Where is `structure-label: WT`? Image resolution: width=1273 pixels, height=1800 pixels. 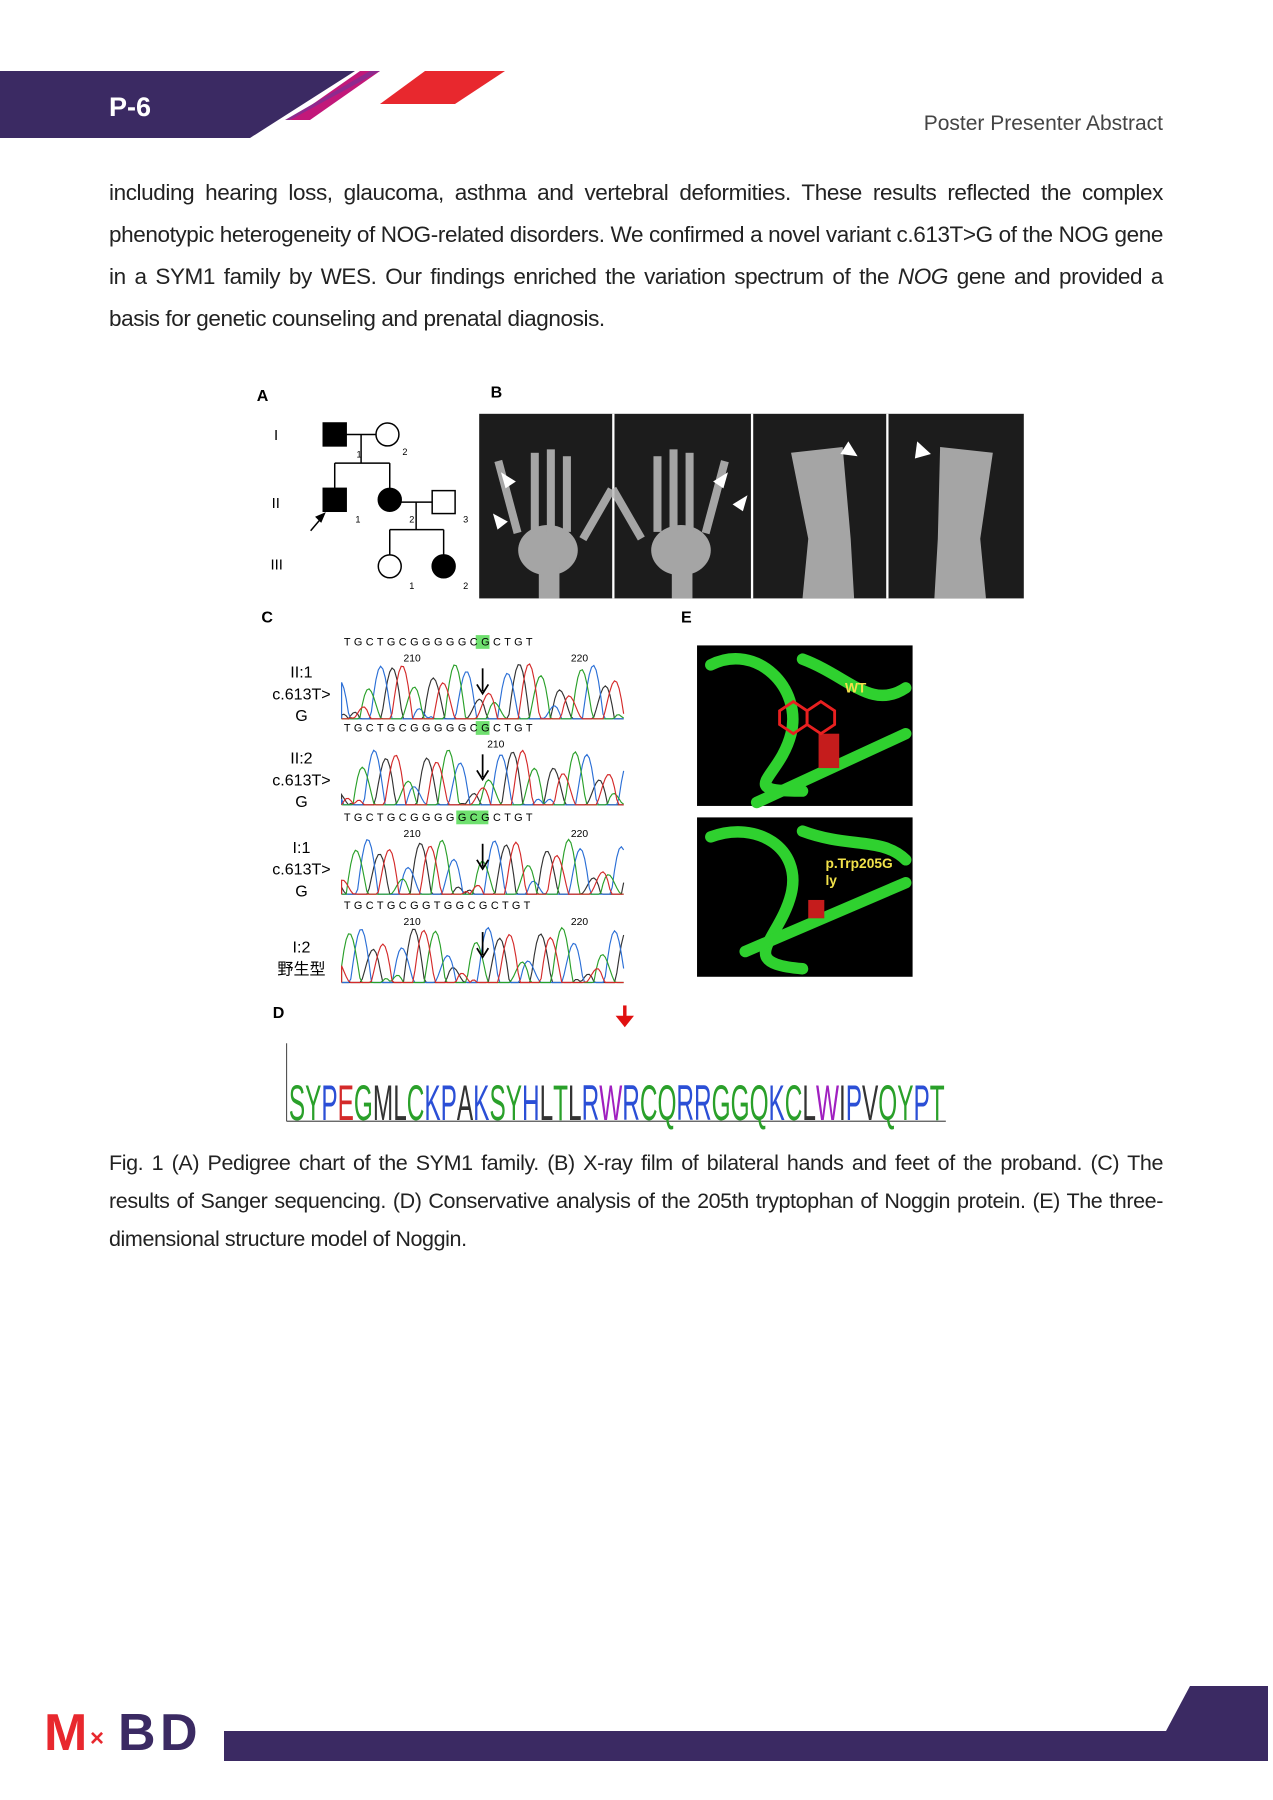 structure-label: WT is located at coordinates (856, 687).